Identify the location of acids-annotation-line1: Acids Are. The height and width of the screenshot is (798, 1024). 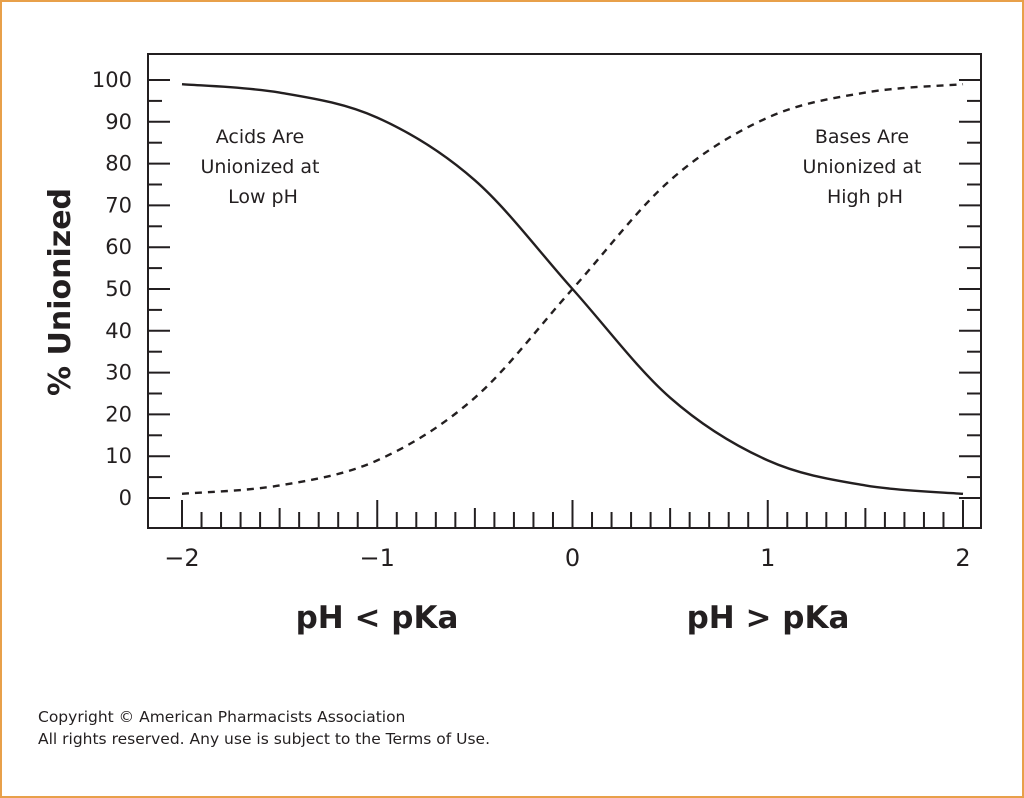
(260, 137).